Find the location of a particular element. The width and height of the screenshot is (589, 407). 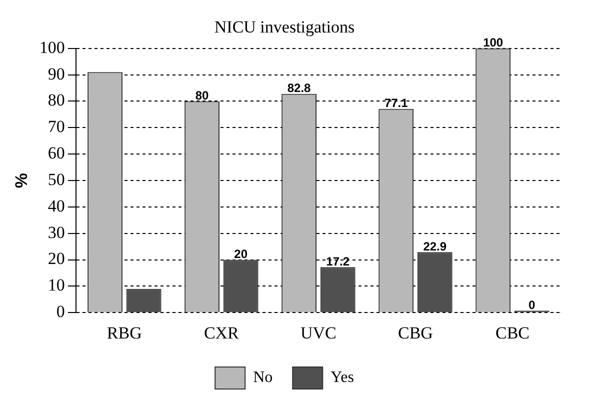

y-tick-label: 20 is located at coordinates (56, 258).